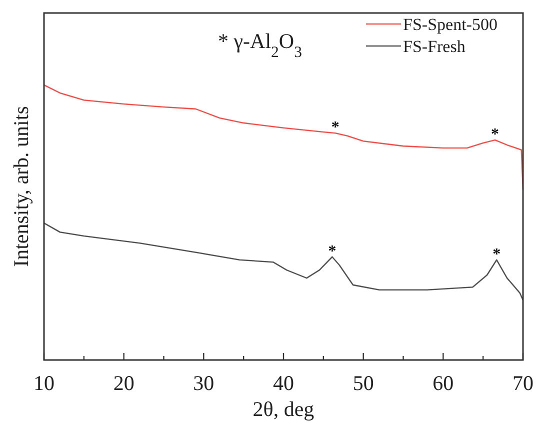 This screenshot has height=423, width=537. What do you see at coordinates (434, 46) in the screenshot?
I see `legend-label: FS-Fresh` at bounding box center [434, 46].